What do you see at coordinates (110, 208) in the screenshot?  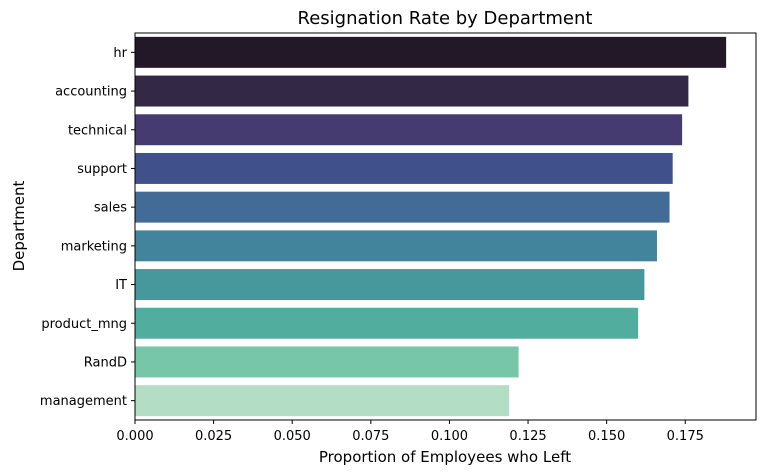 I see `y-tick-label: sales` at bounding box center [110, 208].